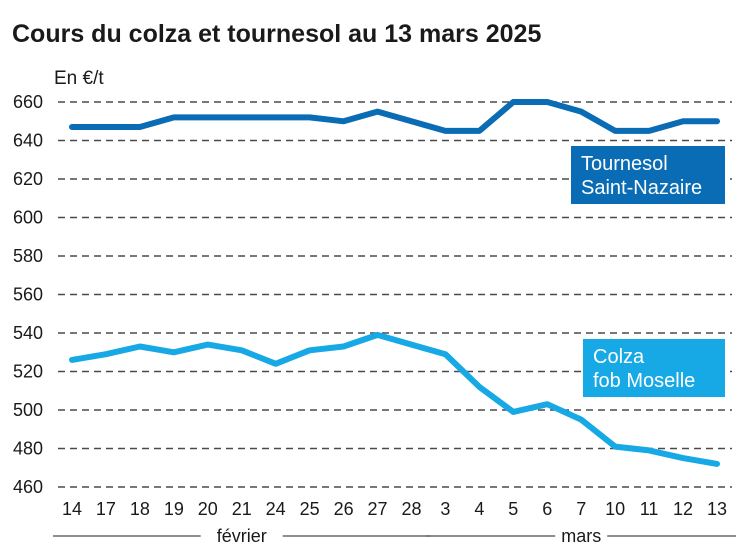 Image resolution: width=747 pixels, height=558 pixels. I want to click on x-tick-label: 25, so click(310, 509).